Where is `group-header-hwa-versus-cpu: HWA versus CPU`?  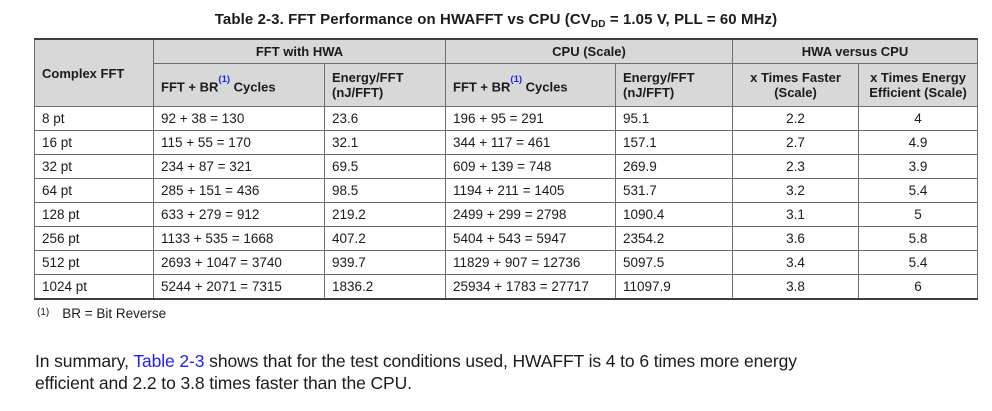 group-header-hwa-versus-cpu: HWA versus CPU is located at coordinates (855, 51).